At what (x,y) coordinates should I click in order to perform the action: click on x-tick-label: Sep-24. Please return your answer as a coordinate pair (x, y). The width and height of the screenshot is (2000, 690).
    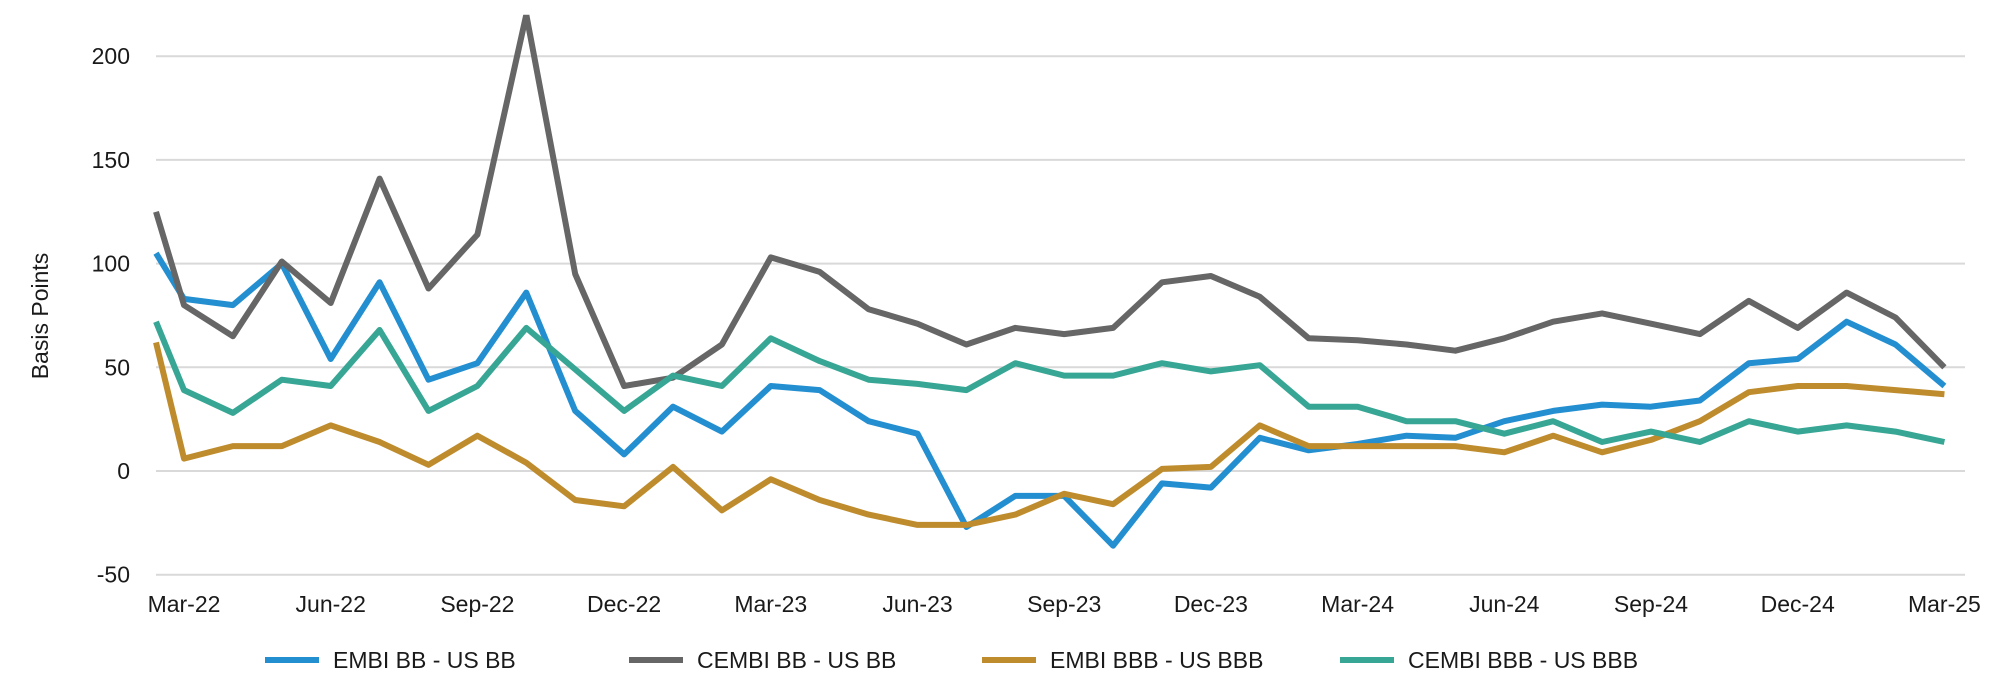
    Looking at the image, I should click on (1651, 604).